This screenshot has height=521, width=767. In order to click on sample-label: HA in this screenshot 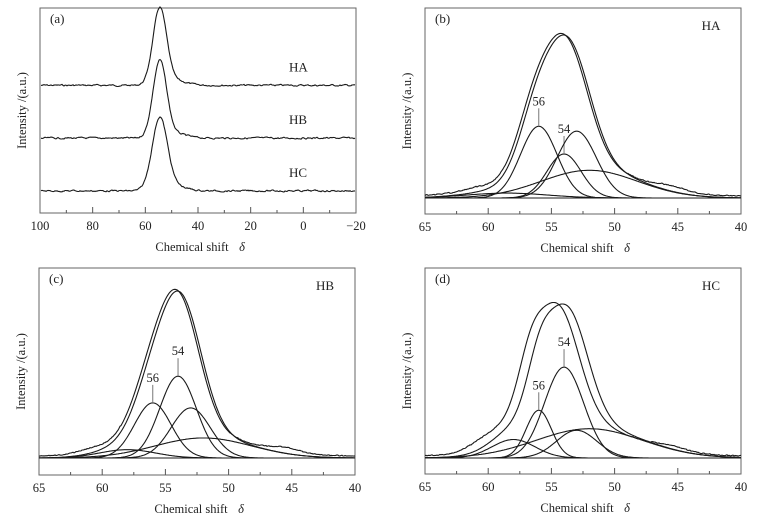, I will do `click(711, 25)`.